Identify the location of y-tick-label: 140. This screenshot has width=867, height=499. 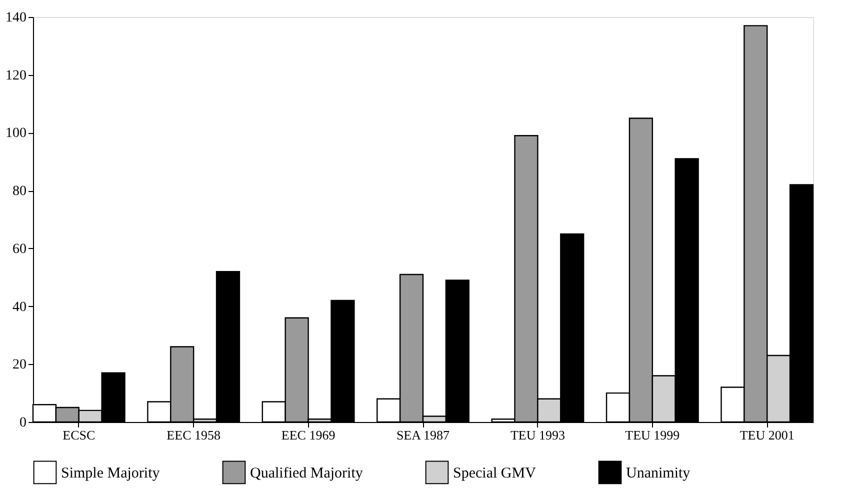
(16, 18).